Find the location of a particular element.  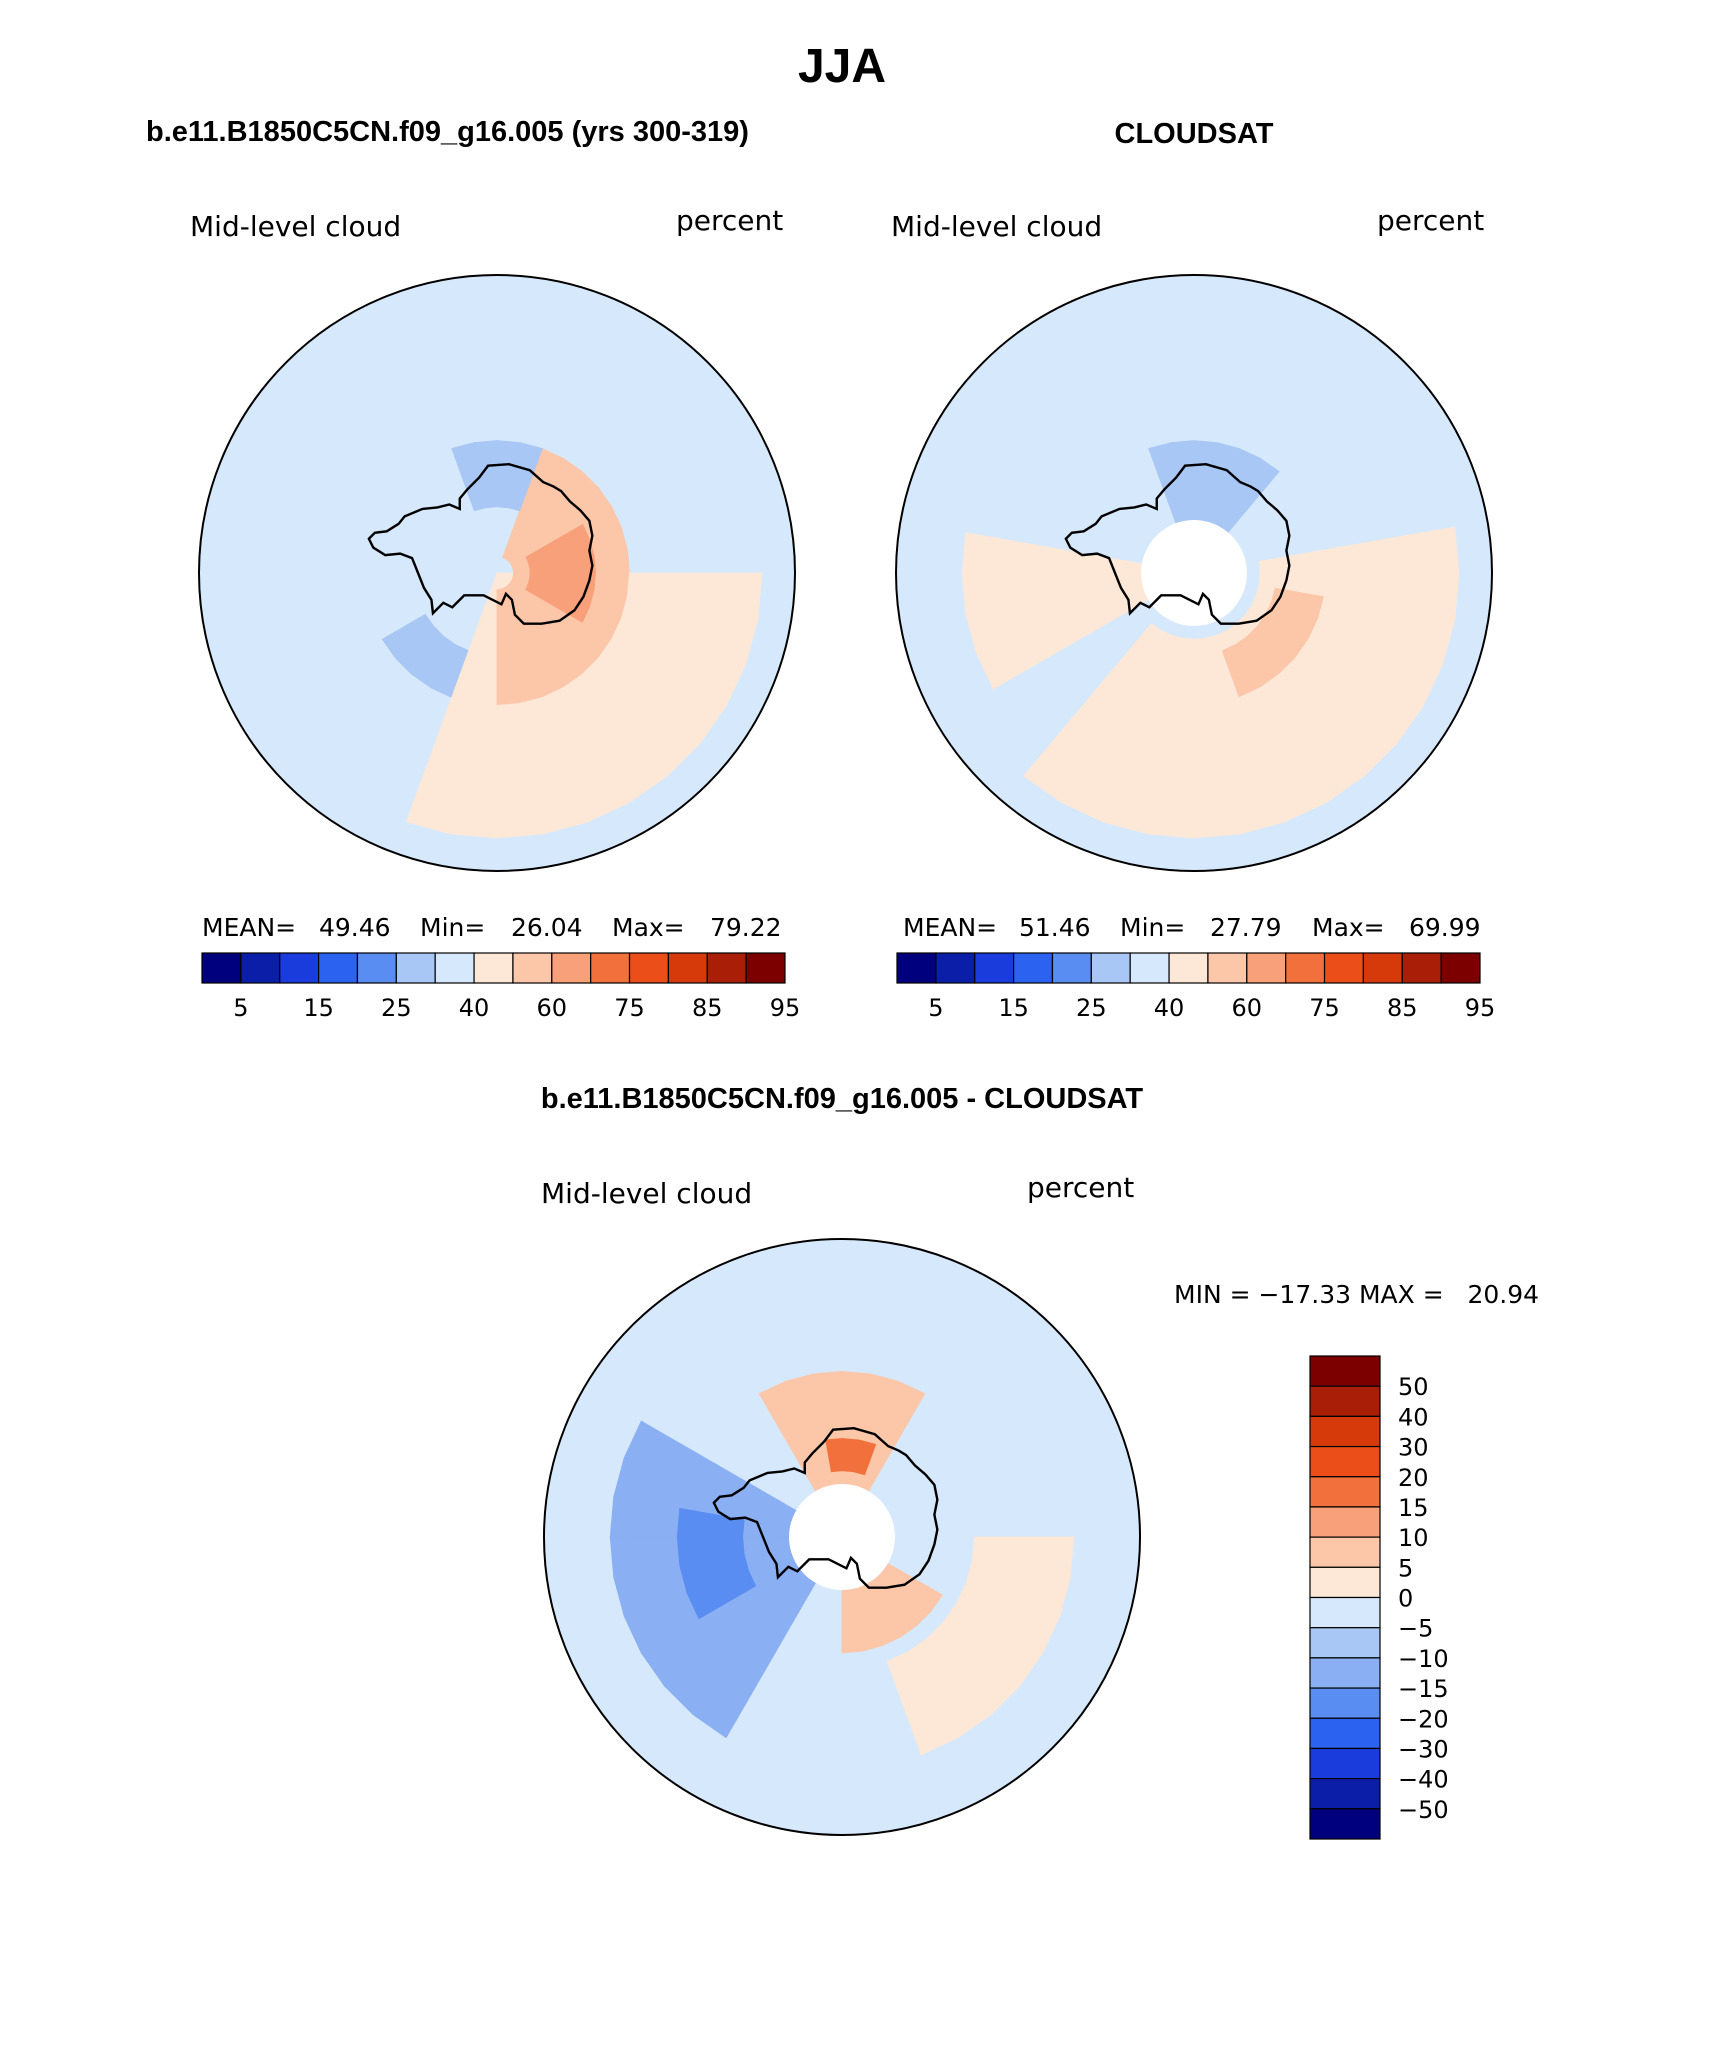

colorbar-tick-label: 15 is located at coordinates (1013, 1008).